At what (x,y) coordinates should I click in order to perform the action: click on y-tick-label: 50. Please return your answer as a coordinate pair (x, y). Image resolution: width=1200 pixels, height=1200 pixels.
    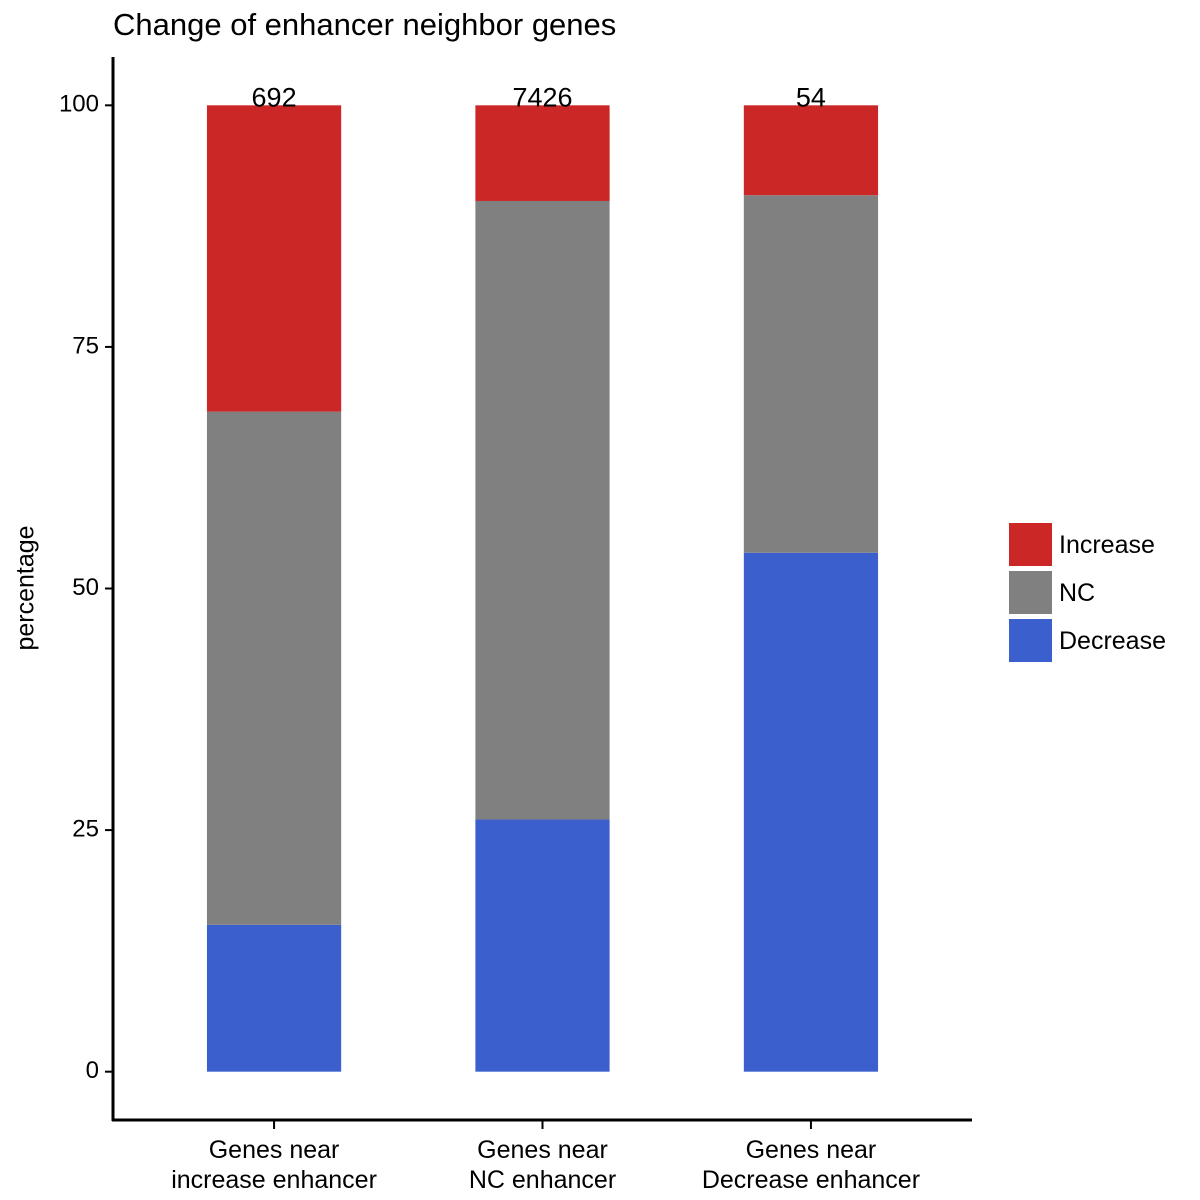
    Looking at the image, I should click on (85, 587).